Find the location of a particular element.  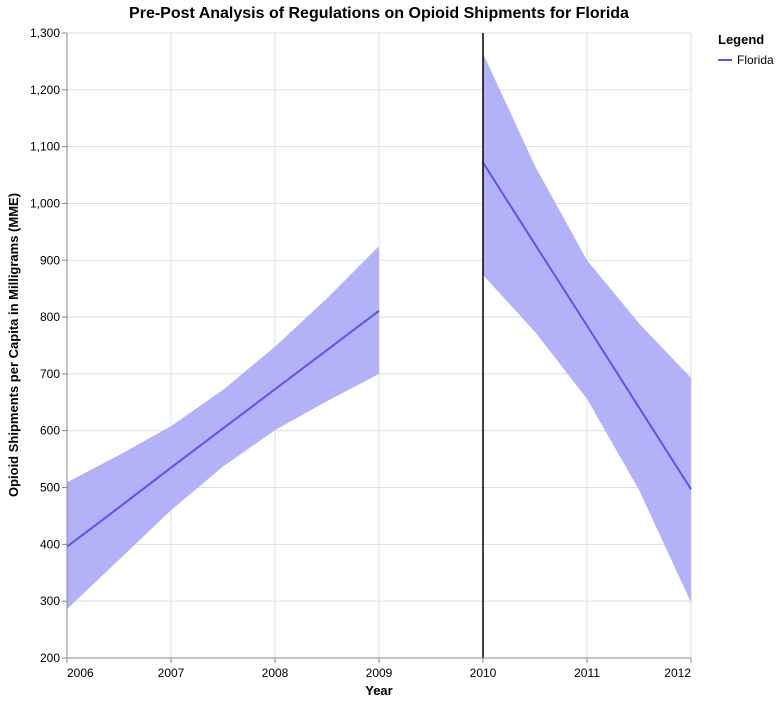

x-tick-label: 2008 is located at coordinates (275, 673).